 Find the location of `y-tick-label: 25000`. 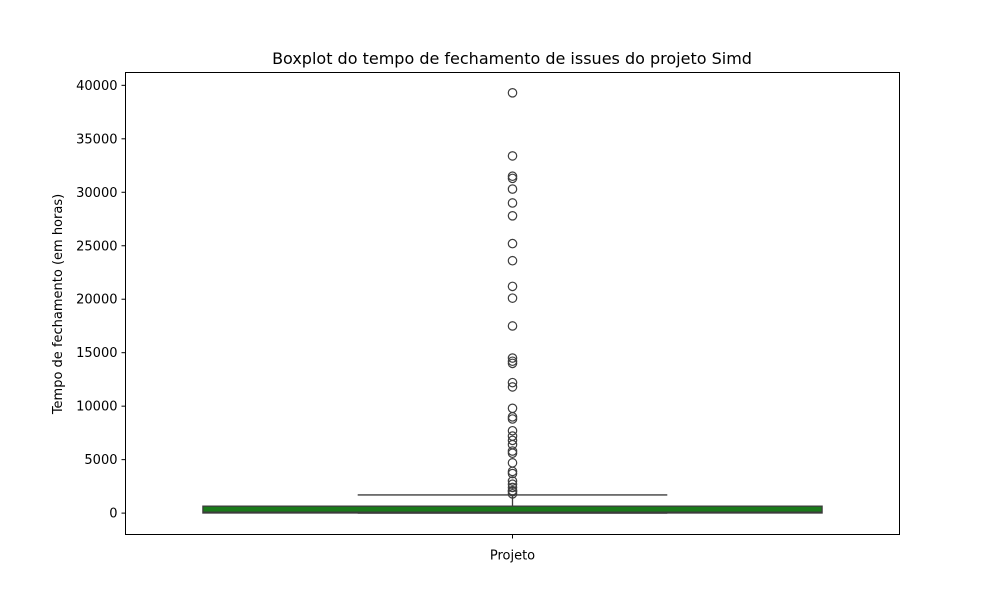

y-tick-label: 25000 is located at coordinates (96, 246).